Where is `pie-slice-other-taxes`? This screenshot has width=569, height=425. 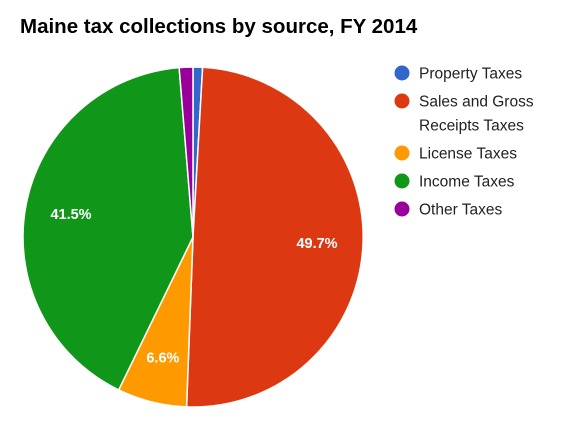 pie-slice-other-taxes is located at coordinates (186, 152).